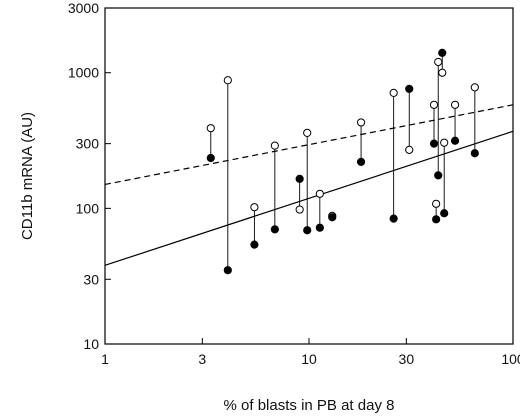  I want to click on x-tick-label: 10, so click(309, 359).